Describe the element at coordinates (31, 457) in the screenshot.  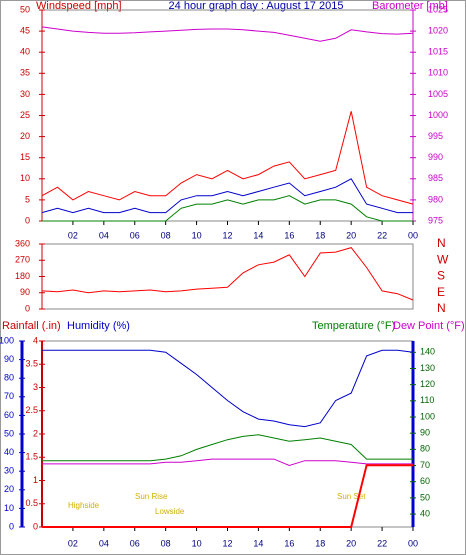
I see `y-tick-label: 1.5` at that location.